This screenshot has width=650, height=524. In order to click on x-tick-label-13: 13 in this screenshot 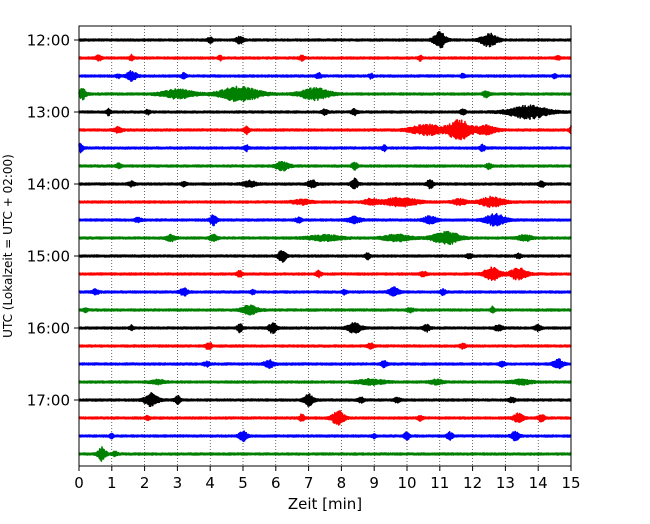, I will do `click(505, 483)`.